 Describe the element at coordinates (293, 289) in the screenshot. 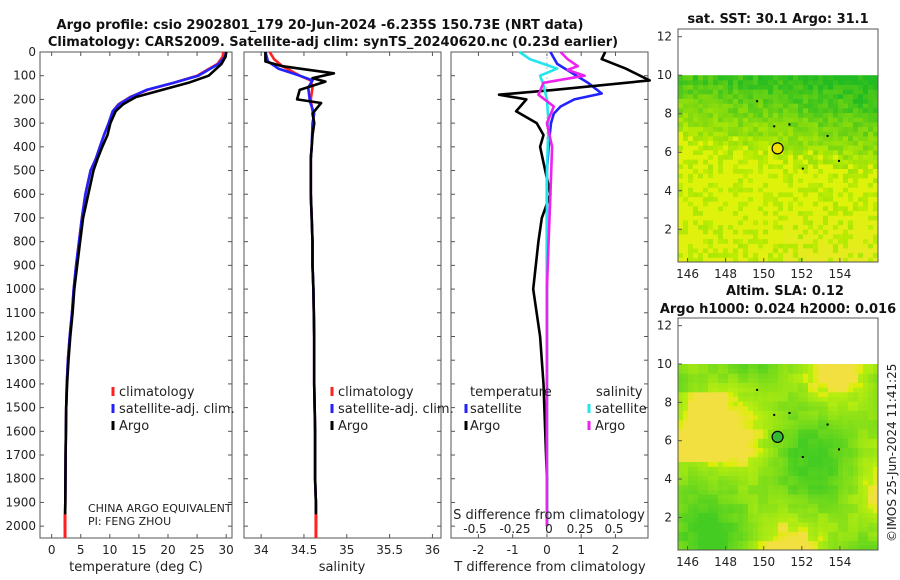

I see `series-line-climatology` at that location.